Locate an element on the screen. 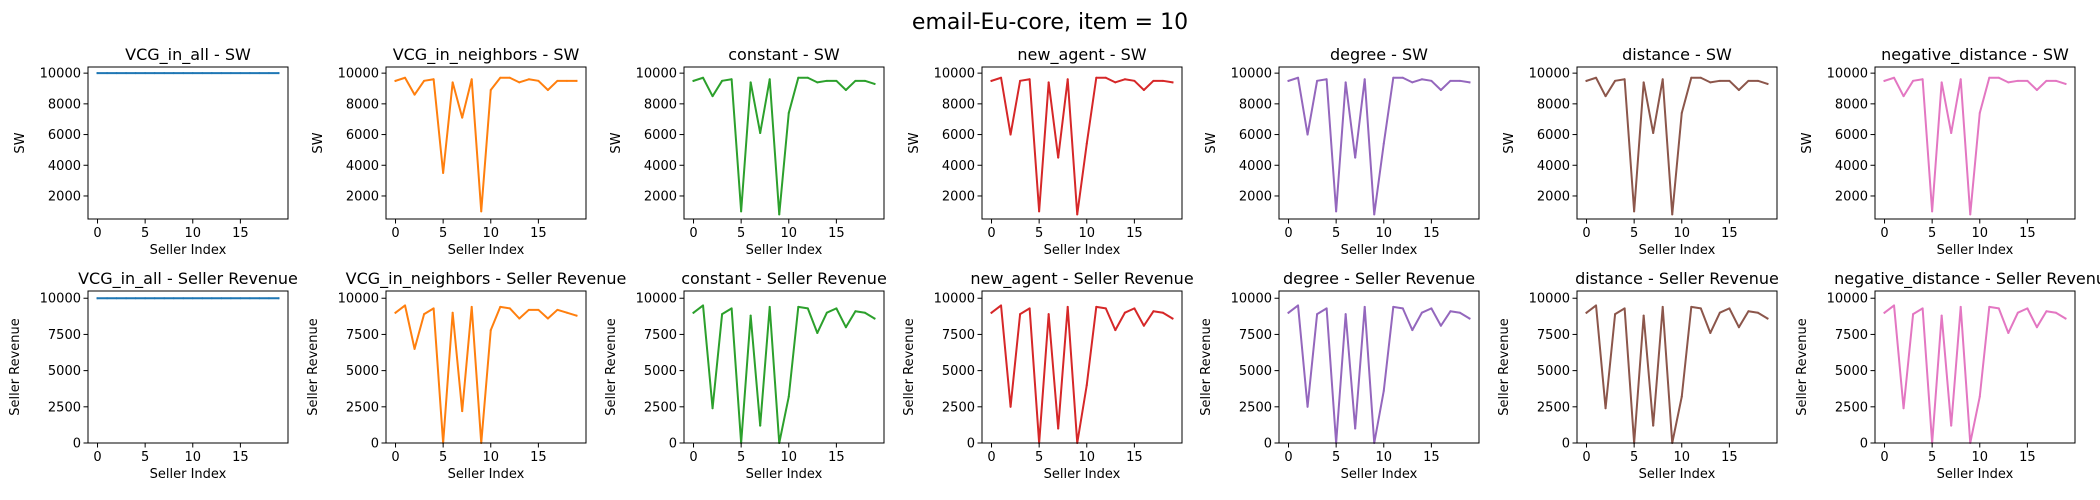 This screenshot has width=2100, height=500. subplot-title: constant - SW is located at coordinates (784, 54).